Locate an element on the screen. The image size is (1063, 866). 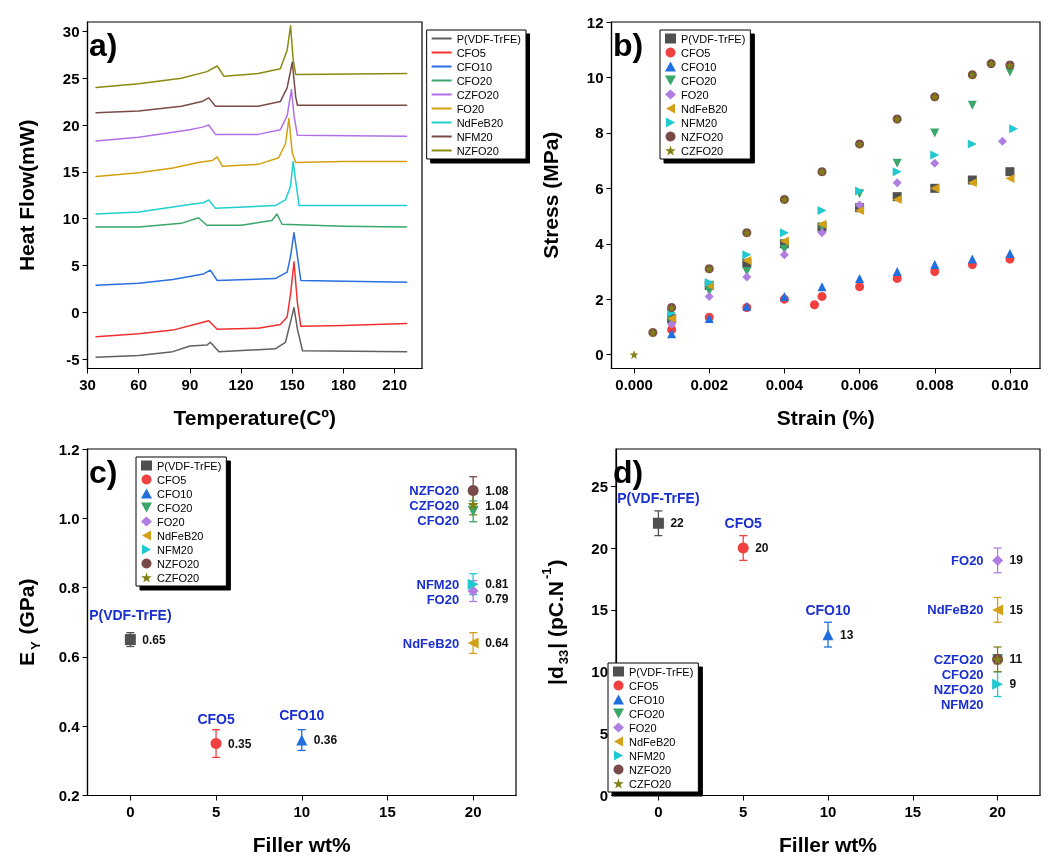
y-tick-label: 4 is located at coordinates (600, 244).